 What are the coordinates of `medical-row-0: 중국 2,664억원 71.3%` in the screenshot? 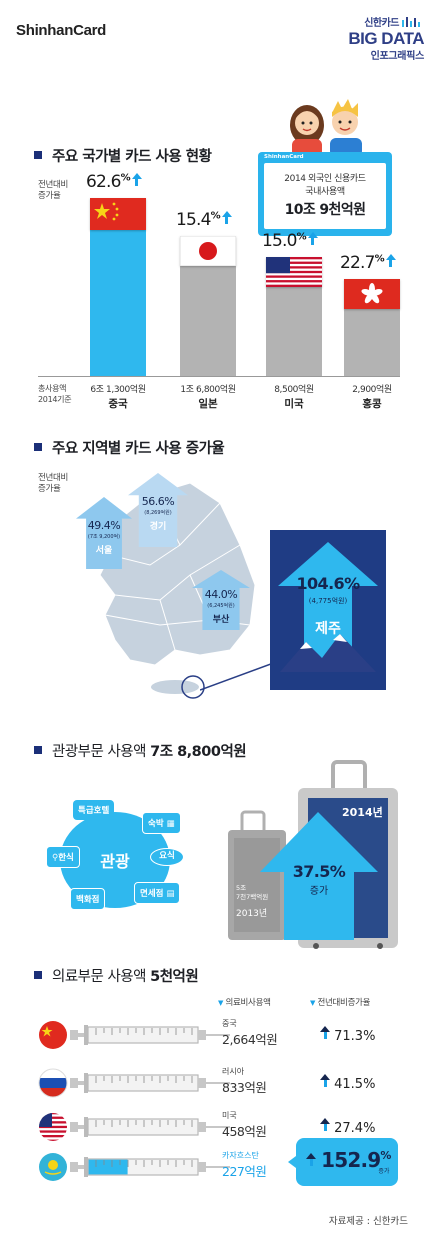 It's located at (219, 1036).